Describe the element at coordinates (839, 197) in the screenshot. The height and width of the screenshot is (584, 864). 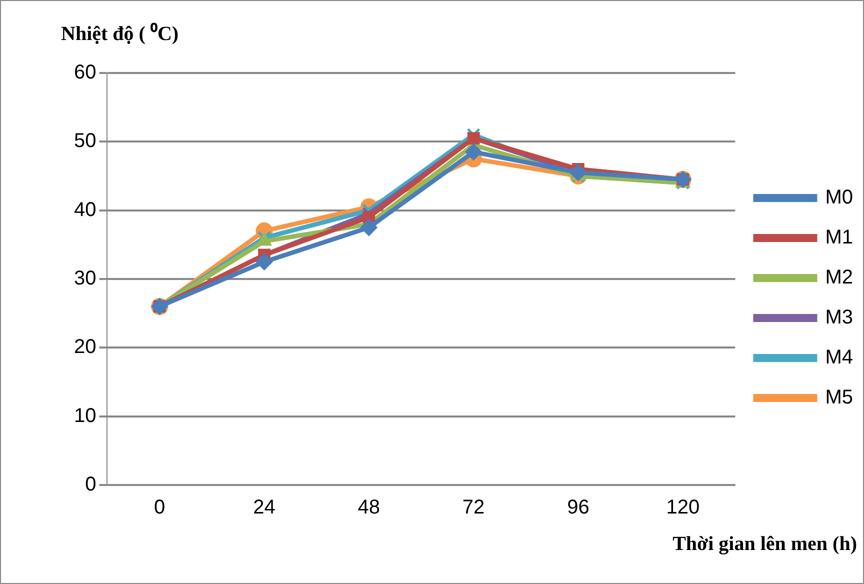
I see `legend-label: M0` at that location.